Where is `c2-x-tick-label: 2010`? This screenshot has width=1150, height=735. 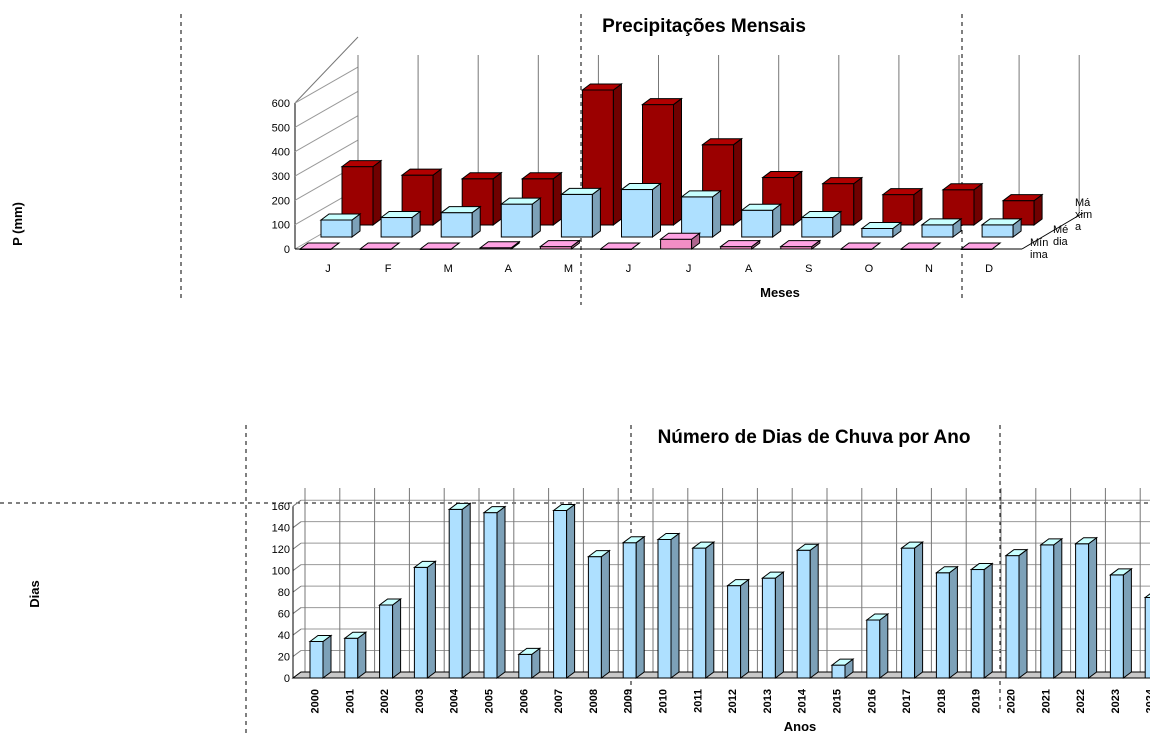
c2-x-tick-label: 2010 is located at coordinates (664, 701).